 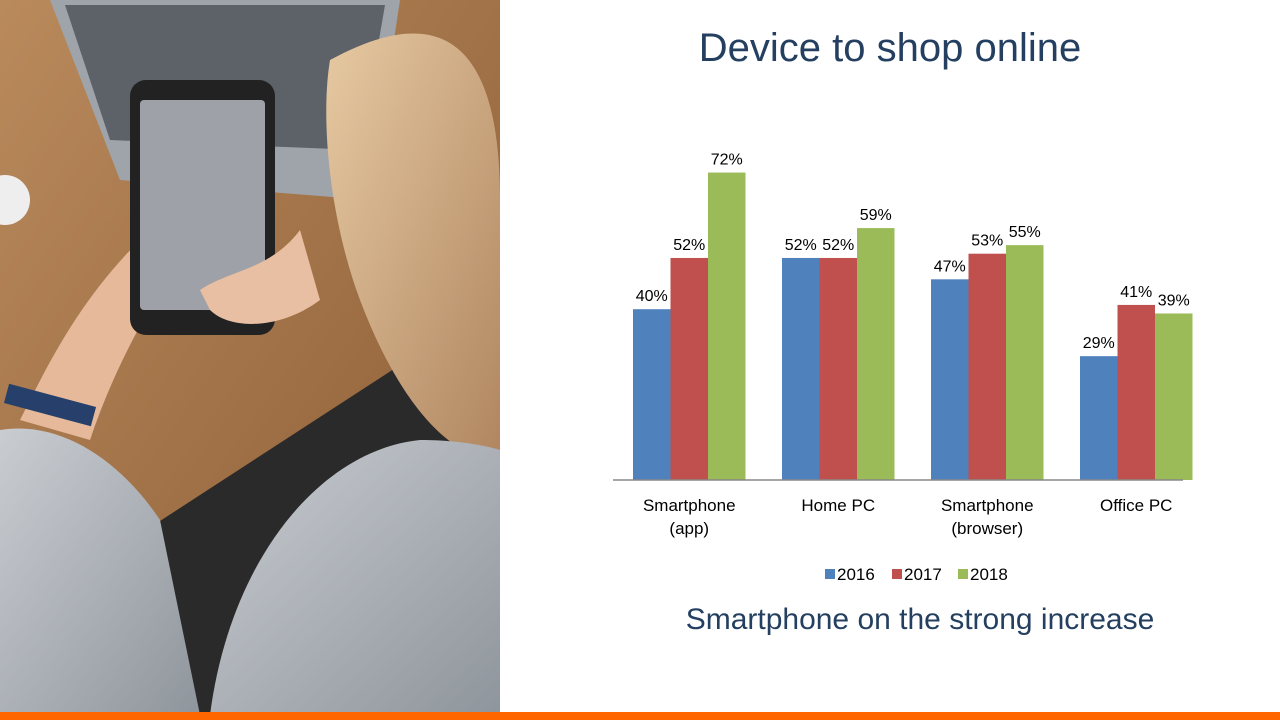 What do you see at coordinates (876, 215) in the screenshot?
I see `data-label: 59%` at bounding box center [876, 215].